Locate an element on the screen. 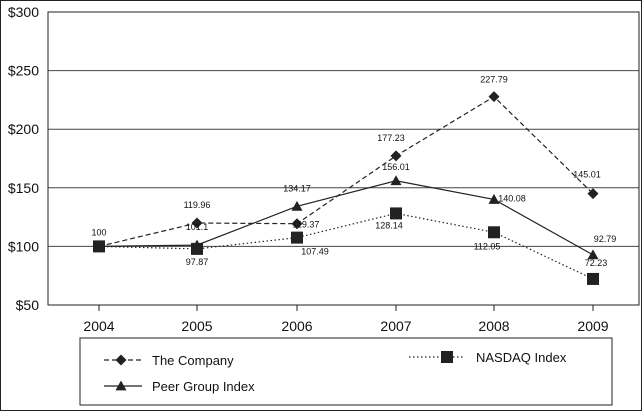 The width and height of the screenshot is (642, 411). data-label: 92.79 is located at coordinates (605, 239).